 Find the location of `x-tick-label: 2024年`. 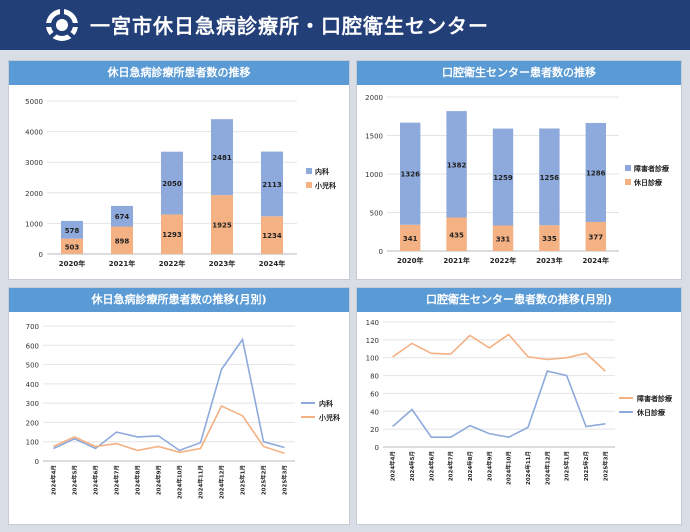

x-tick-label: 2024年 is located at coordinates (272, 263).